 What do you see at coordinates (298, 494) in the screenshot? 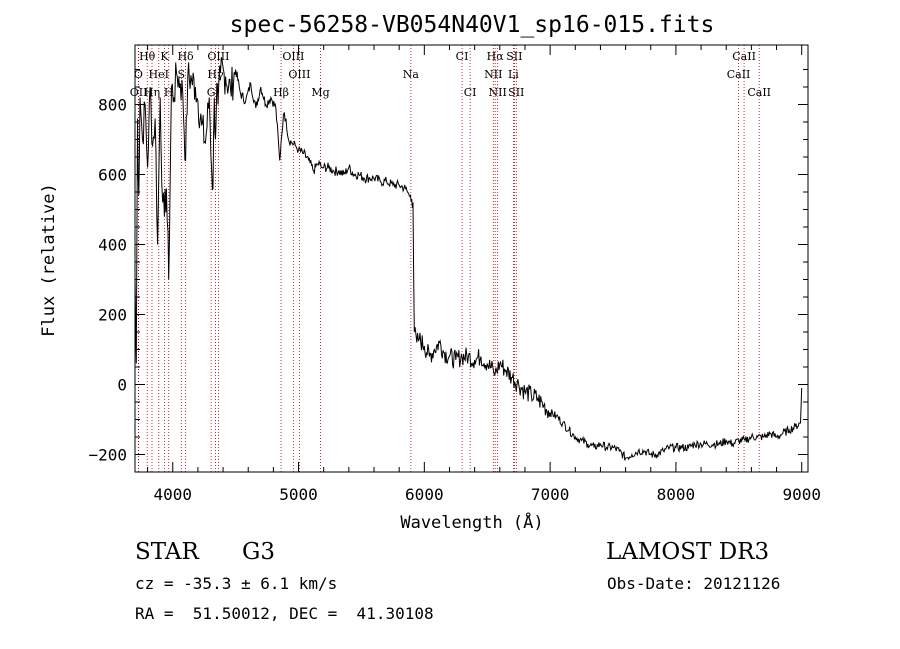
I see `x-tick-label: 5000` at bounding box center [298, 494].